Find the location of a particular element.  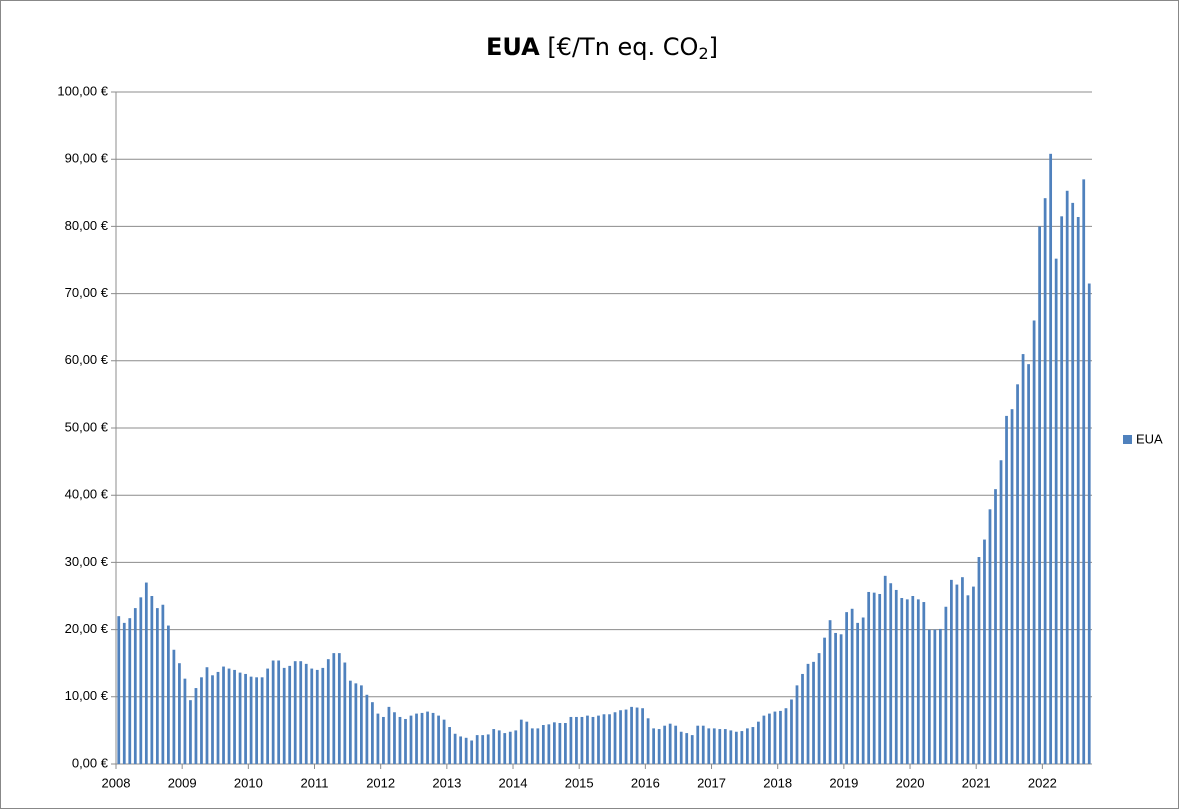

y-tick-label: 70,00 € is located at coordinates (87, 292).